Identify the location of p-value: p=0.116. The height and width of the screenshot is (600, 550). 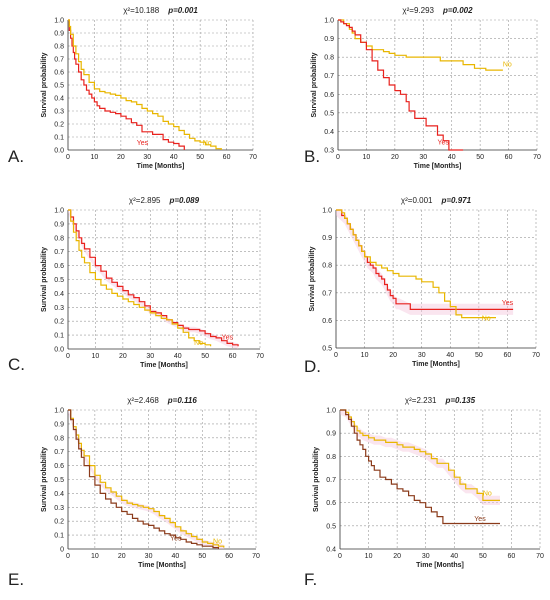
(182, 400).